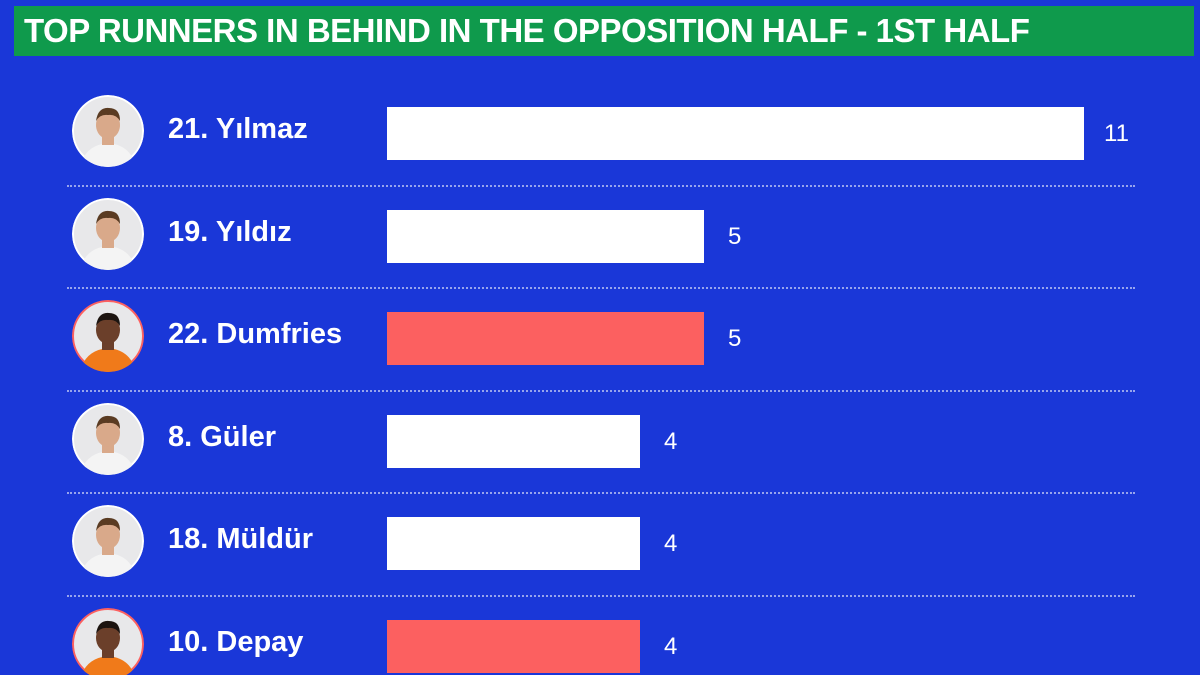 The width and height of the screenshot is (1200, 675). What do you see at coordinates (222, 436) in the screenshot?
I see `category-label: 8. Güler` at bounding box center [222, 436].